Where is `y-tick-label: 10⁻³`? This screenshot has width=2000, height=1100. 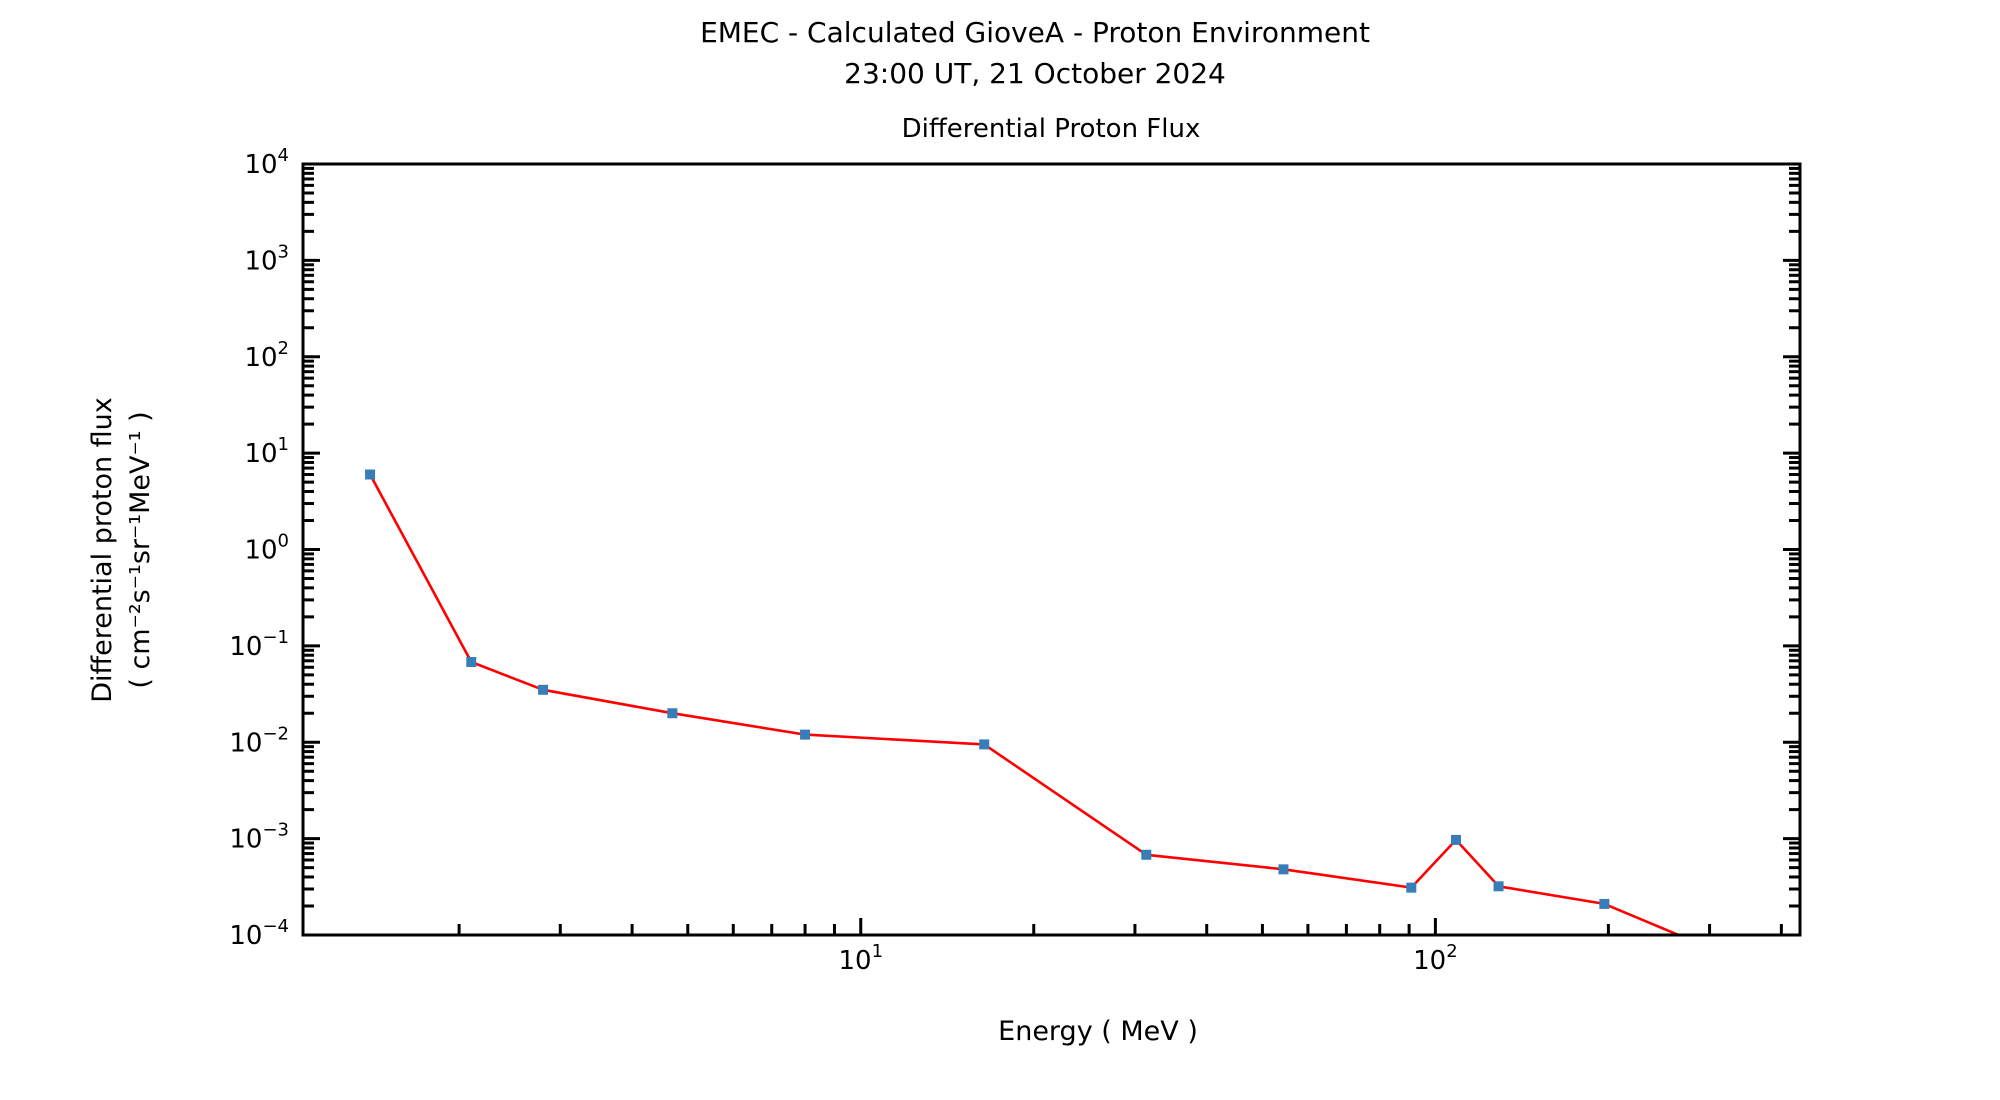
y-tick-label: 10⁻³ is located at coordinates (259, 837).